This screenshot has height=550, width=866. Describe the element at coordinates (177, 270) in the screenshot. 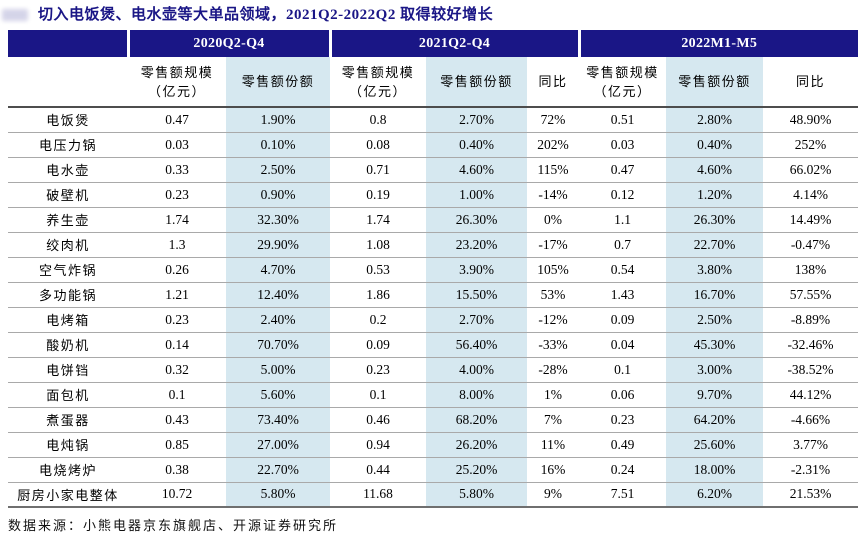

I see `value-cell: 0.26` at that location.